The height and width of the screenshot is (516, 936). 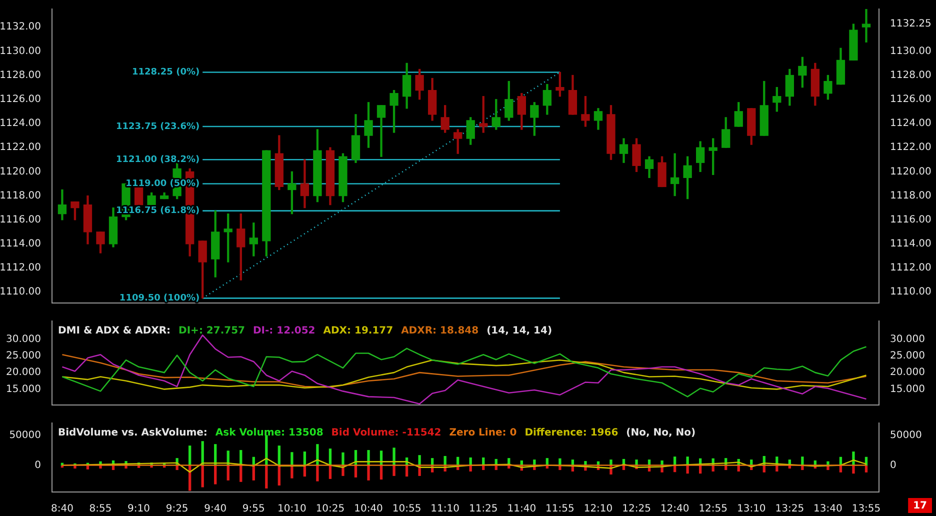 I want to click on series-label: Ask Volume: 13508, so click(x=269, y=433).